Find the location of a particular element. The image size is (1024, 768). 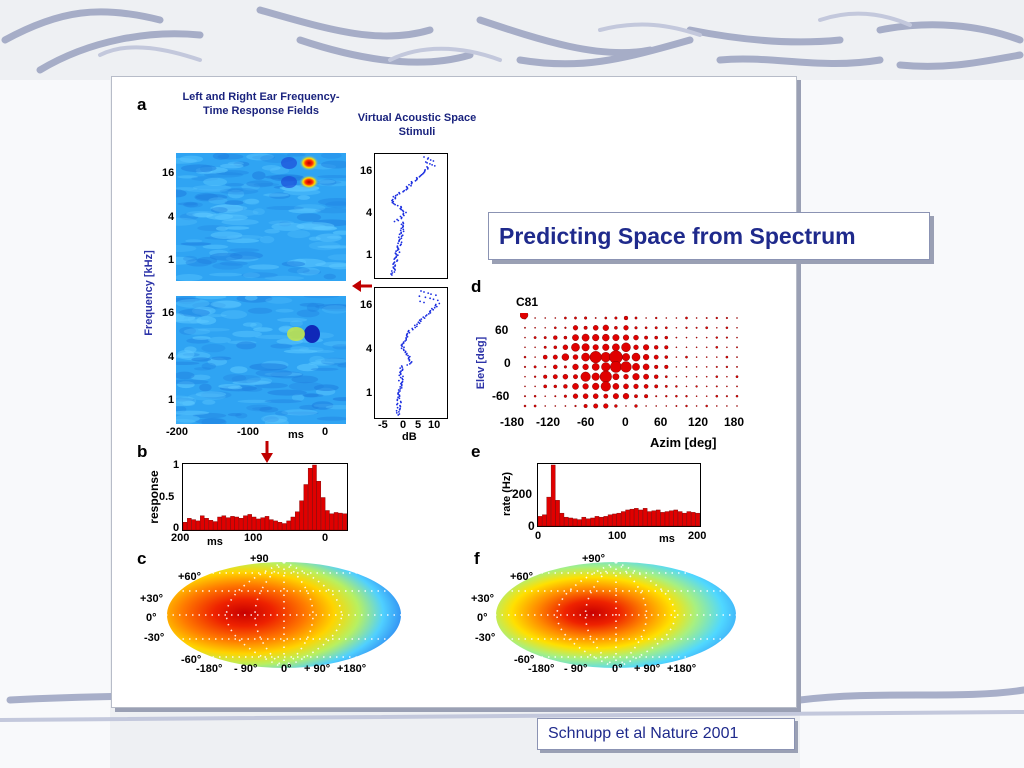

map-f-elev-minus30: -30° is located at coordinates (485, 638).